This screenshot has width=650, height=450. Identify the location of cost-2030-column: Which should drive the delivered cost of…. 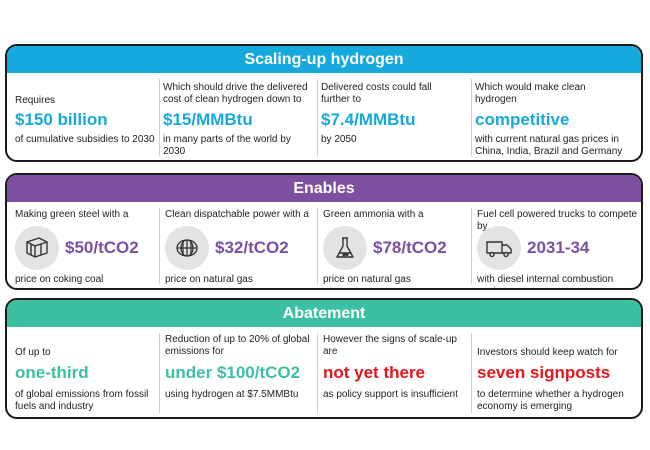
(236, 116).